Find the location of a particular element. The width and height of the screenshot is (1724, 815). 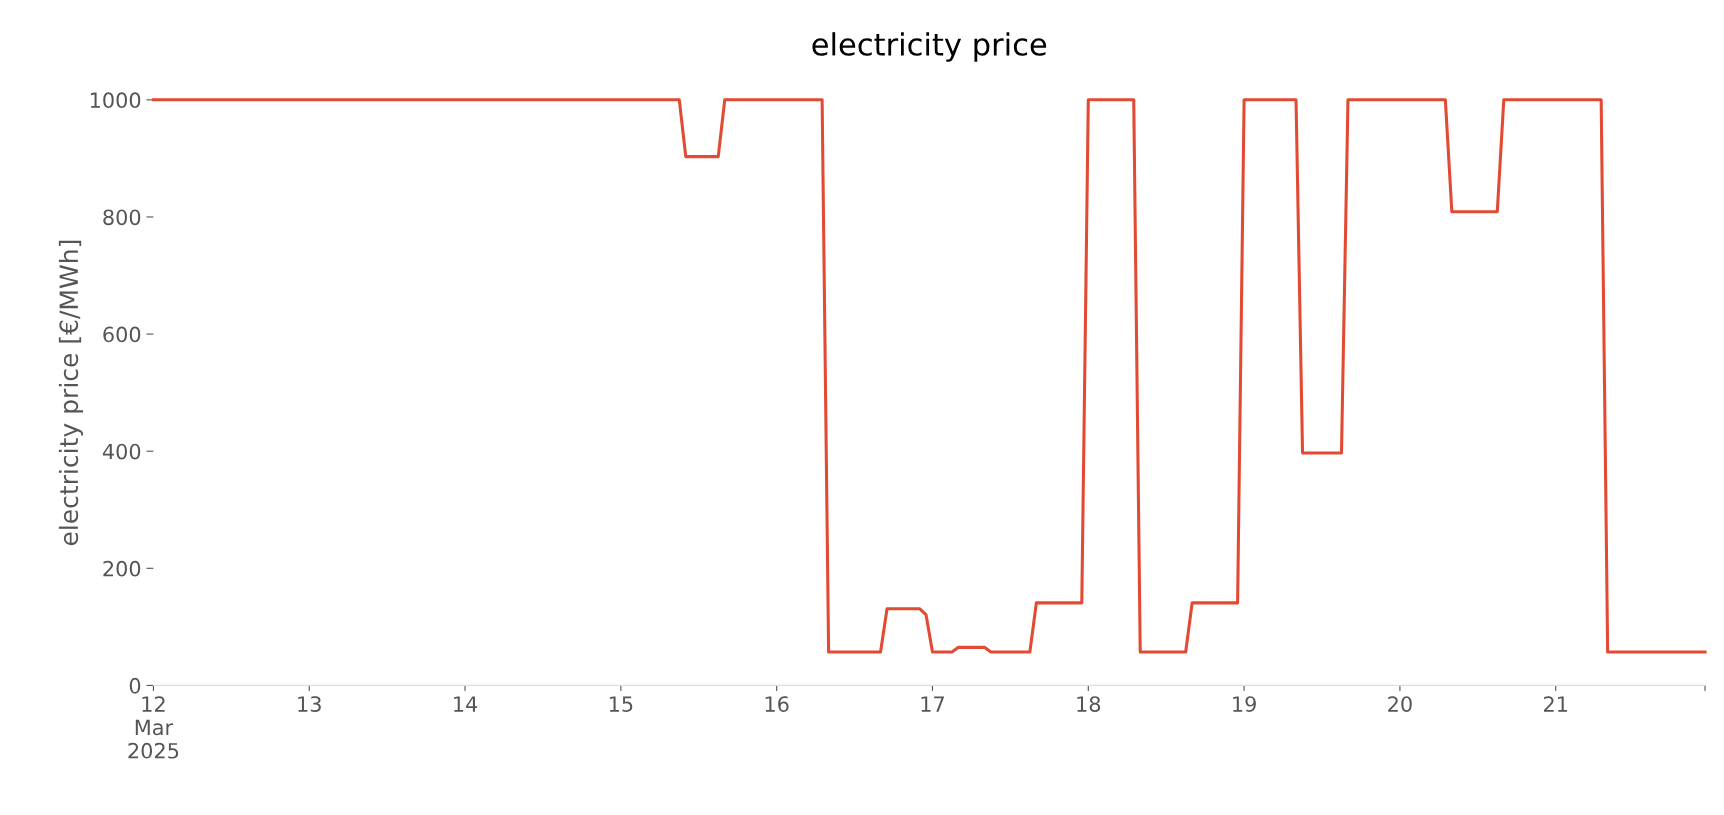

y-tick-label: 0 is located at coordinates (135, 685).